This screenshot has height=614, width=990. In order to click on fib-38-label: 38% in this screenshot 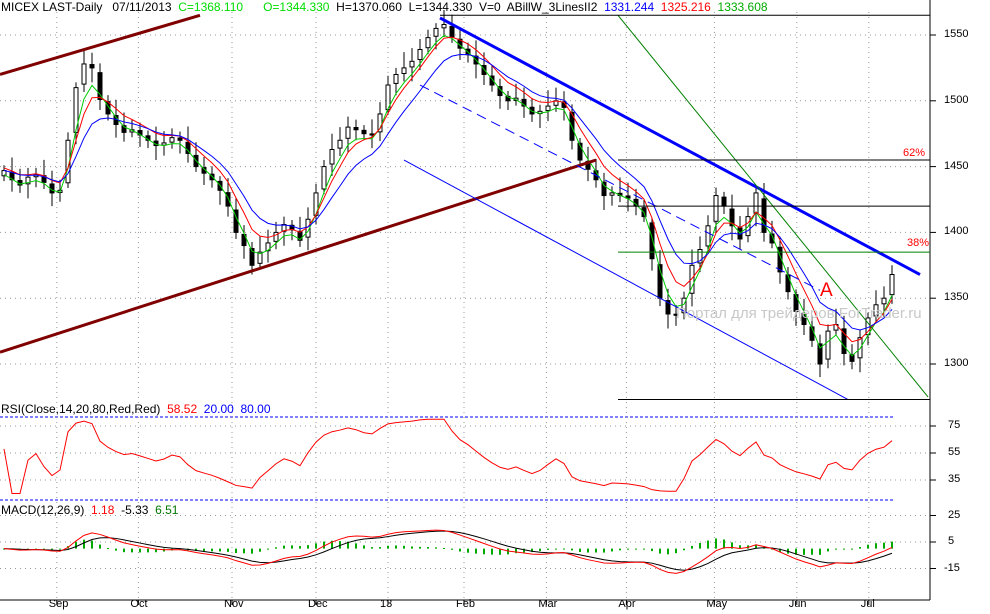, I will do `click(918, 243)`.